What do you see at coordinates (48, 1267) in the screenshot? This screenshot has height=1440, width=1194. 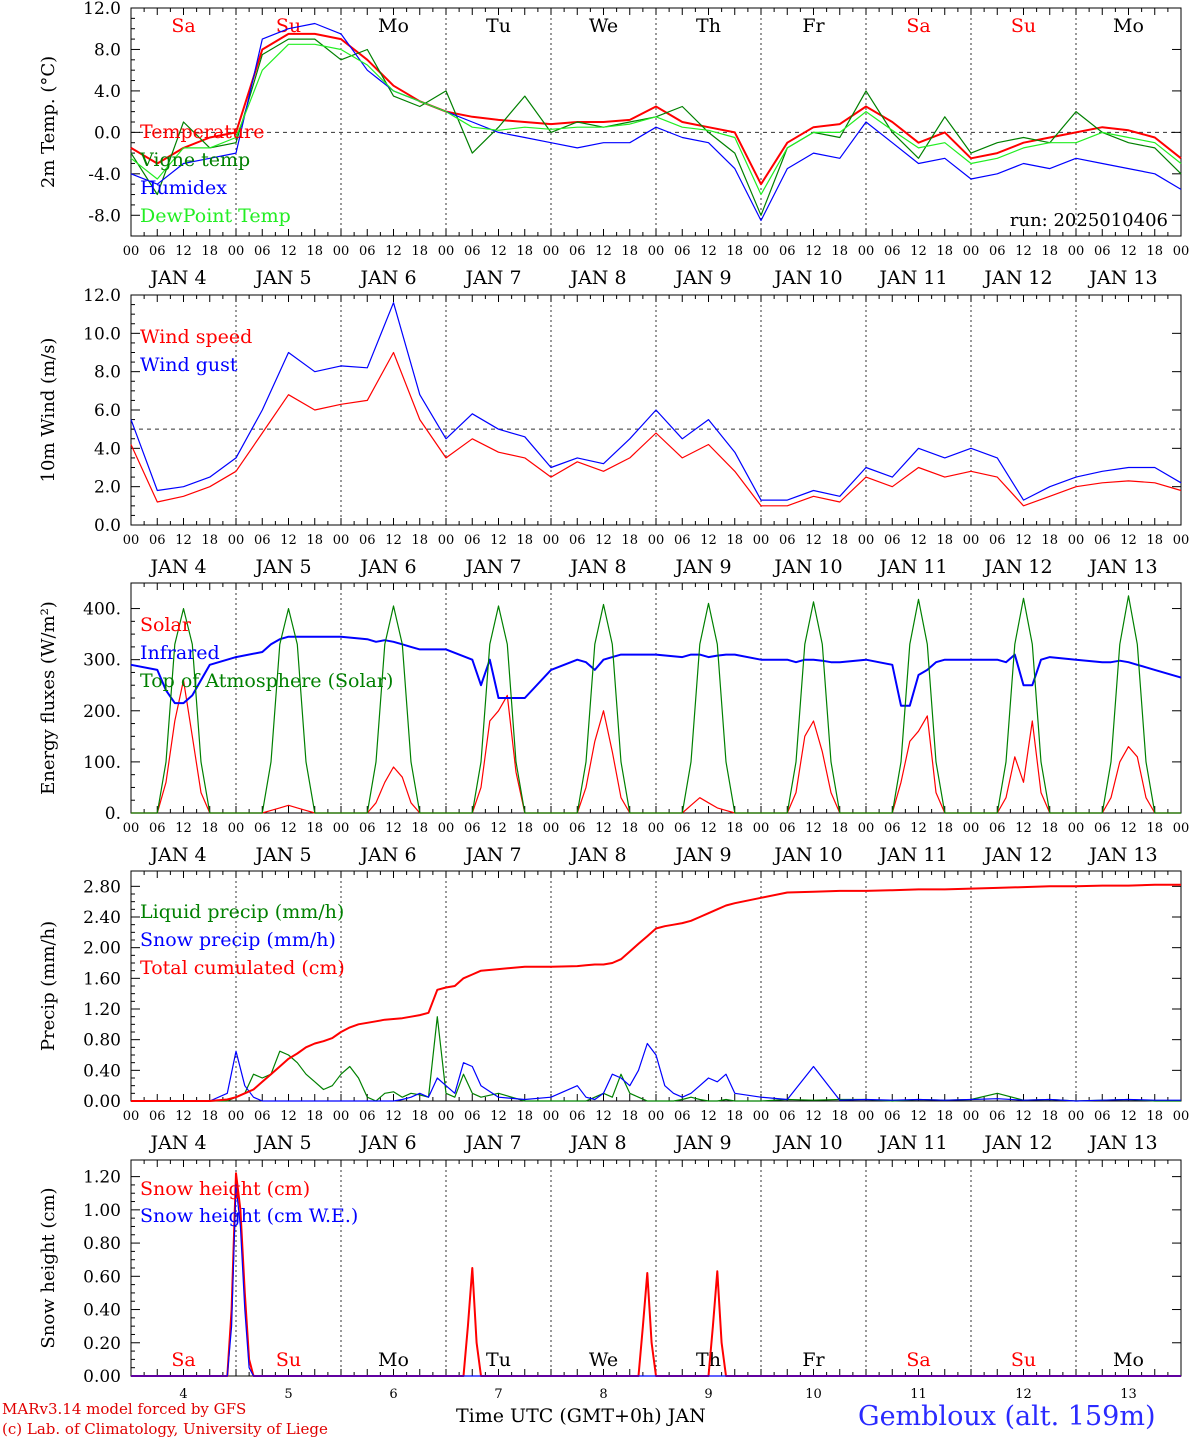 I see `y-axis-title: Snow height (cm)` at bounding box center [48, 1267].